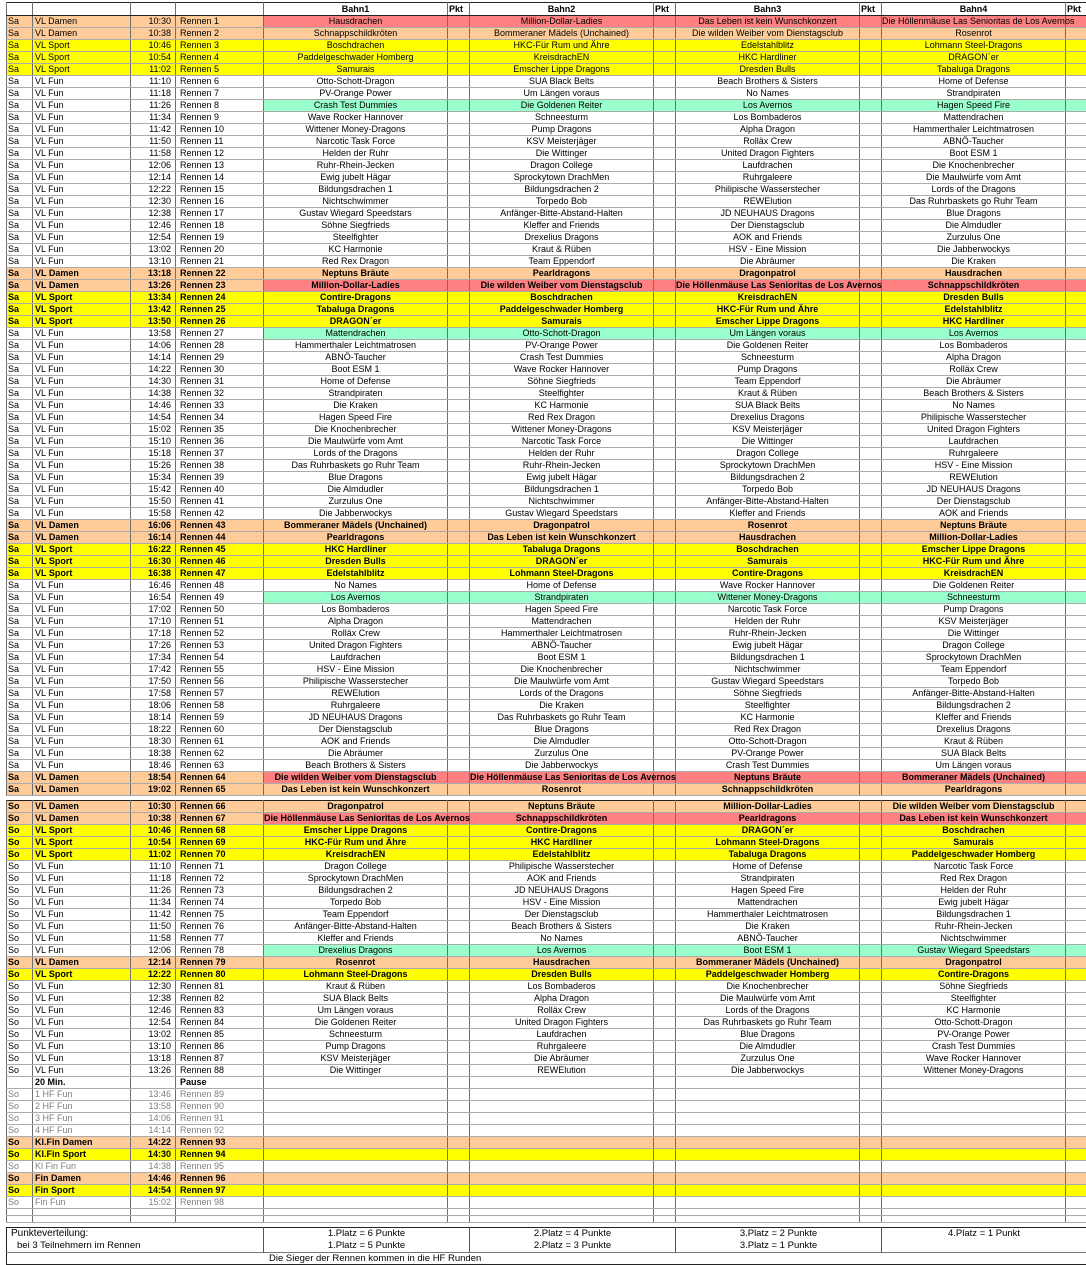 Image resolution: width=1086 pixels, height=1265 pixels. What do you see at coordinates (974, 526) in the screenshot?
I see `team-cell-bahn4: Neptuns Bräute` at bounding box center [974, 526].